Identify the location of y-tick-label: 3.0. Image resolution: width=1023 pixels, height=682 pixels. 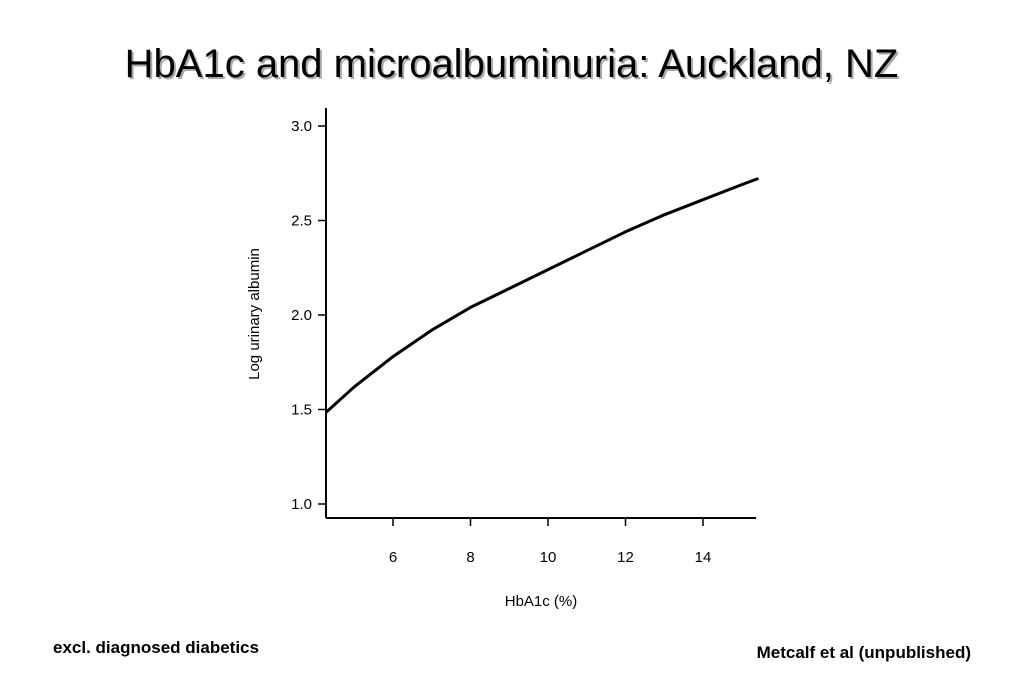
(301, 126).